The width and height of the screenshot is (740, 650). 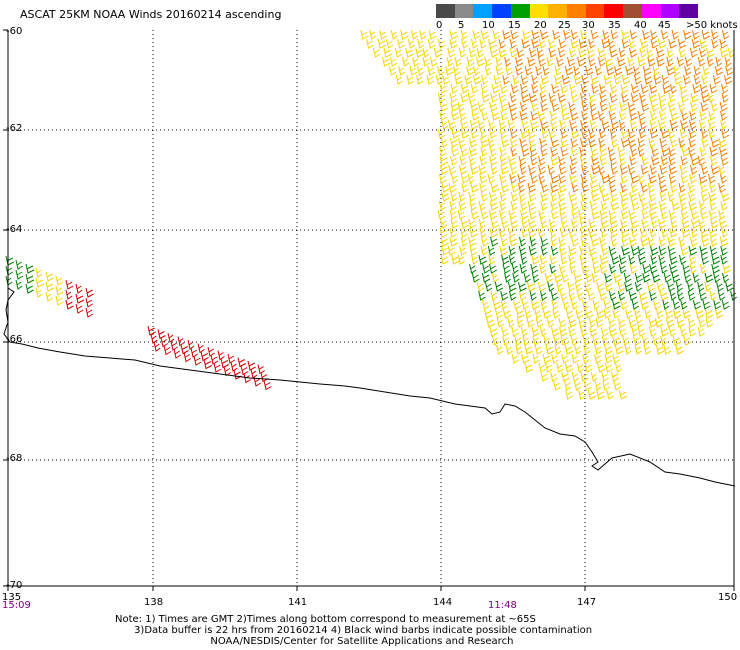 What do you see at coordinates (12, 597) in the screenshot?
I see `lon-label-135: 135` at bounding box center [12, 597].